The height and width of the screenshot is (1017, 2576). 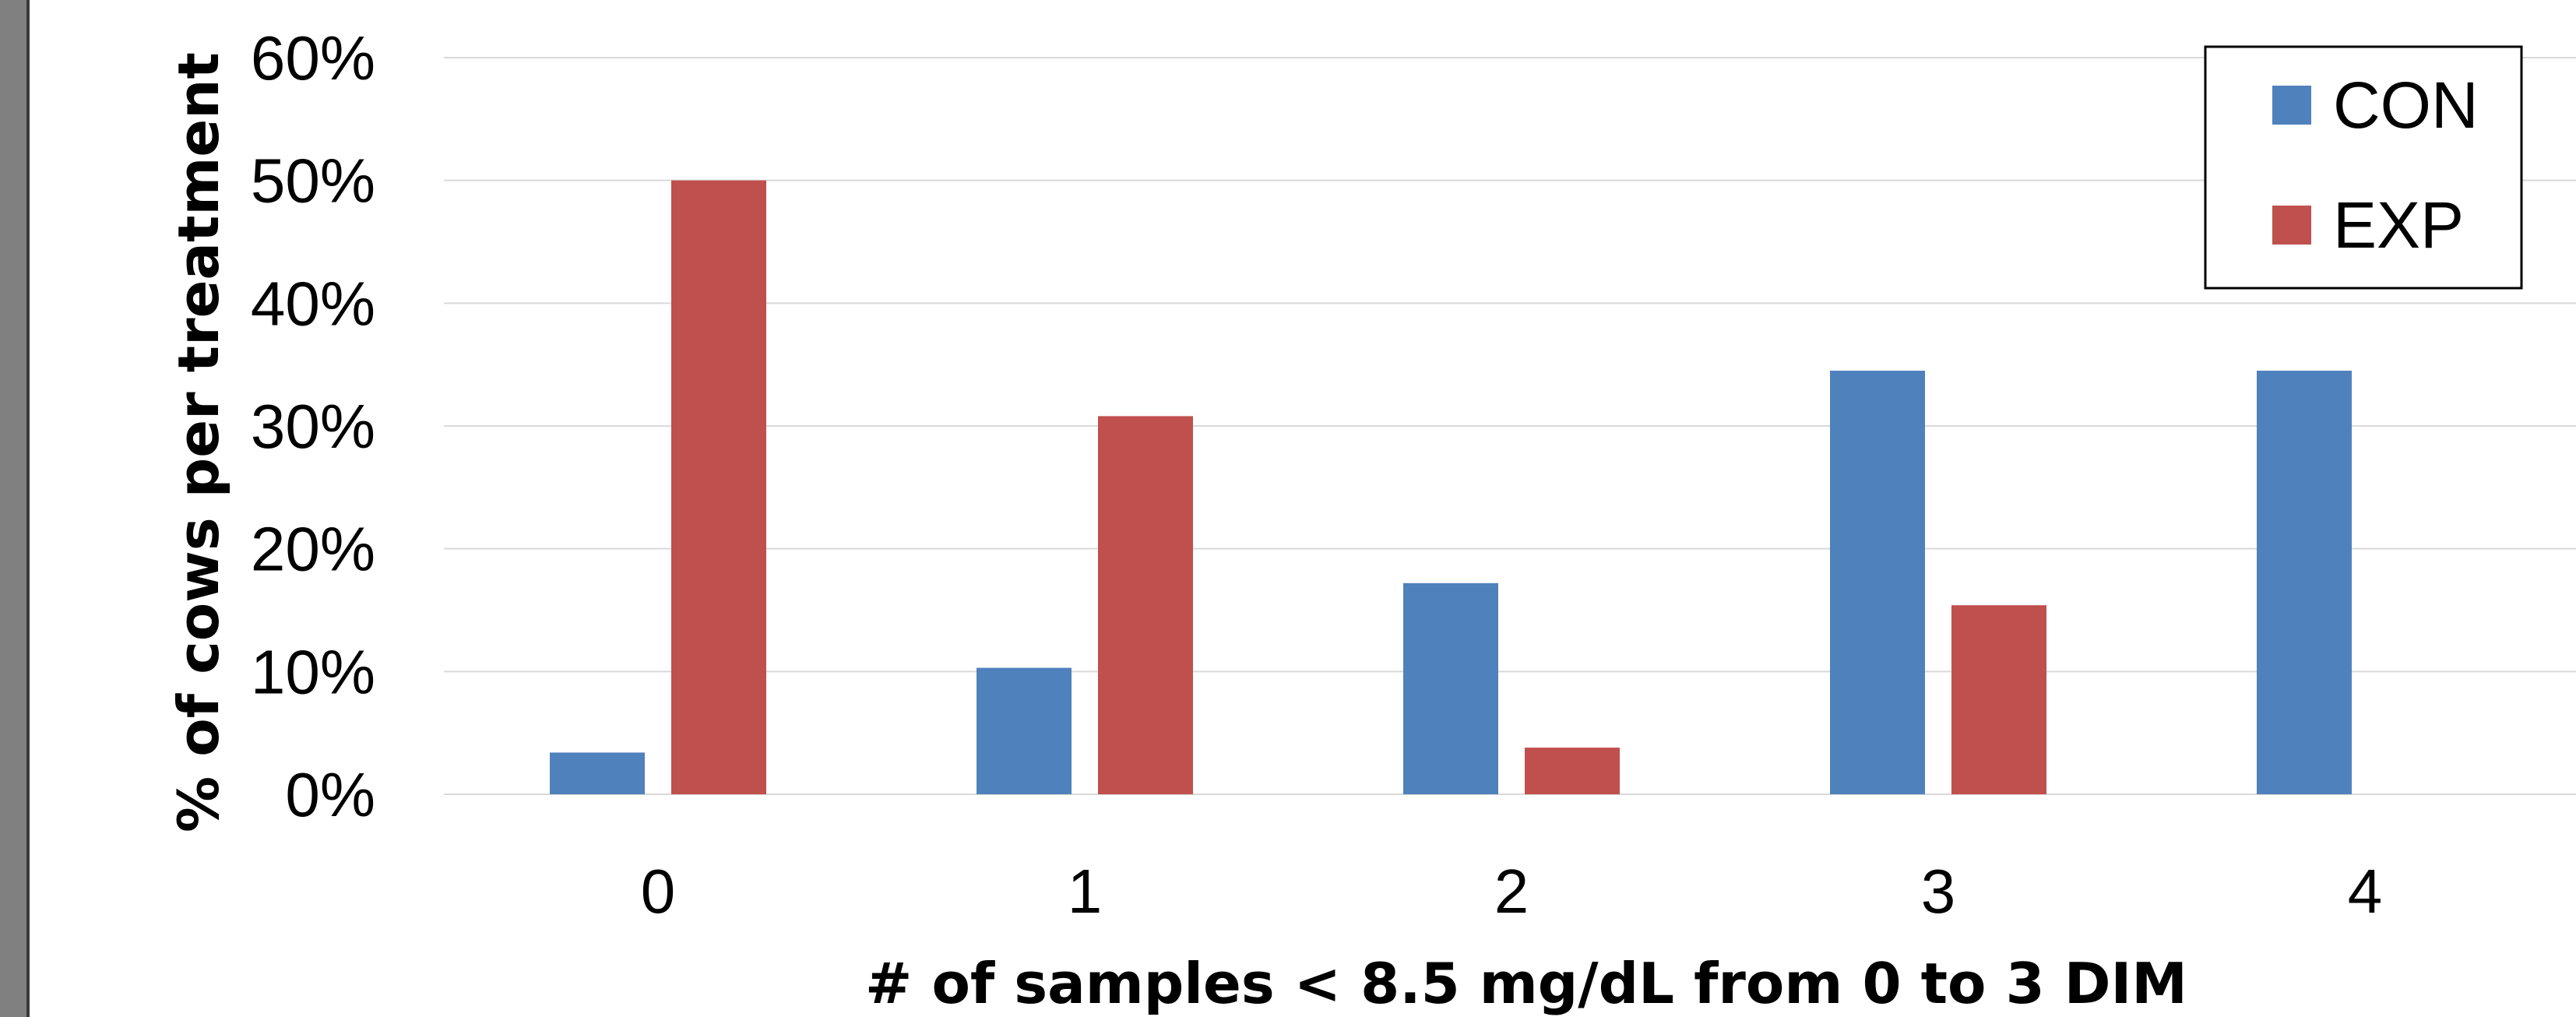 I want to click on x-tick-label: 3, so click(x=1938, y=891).